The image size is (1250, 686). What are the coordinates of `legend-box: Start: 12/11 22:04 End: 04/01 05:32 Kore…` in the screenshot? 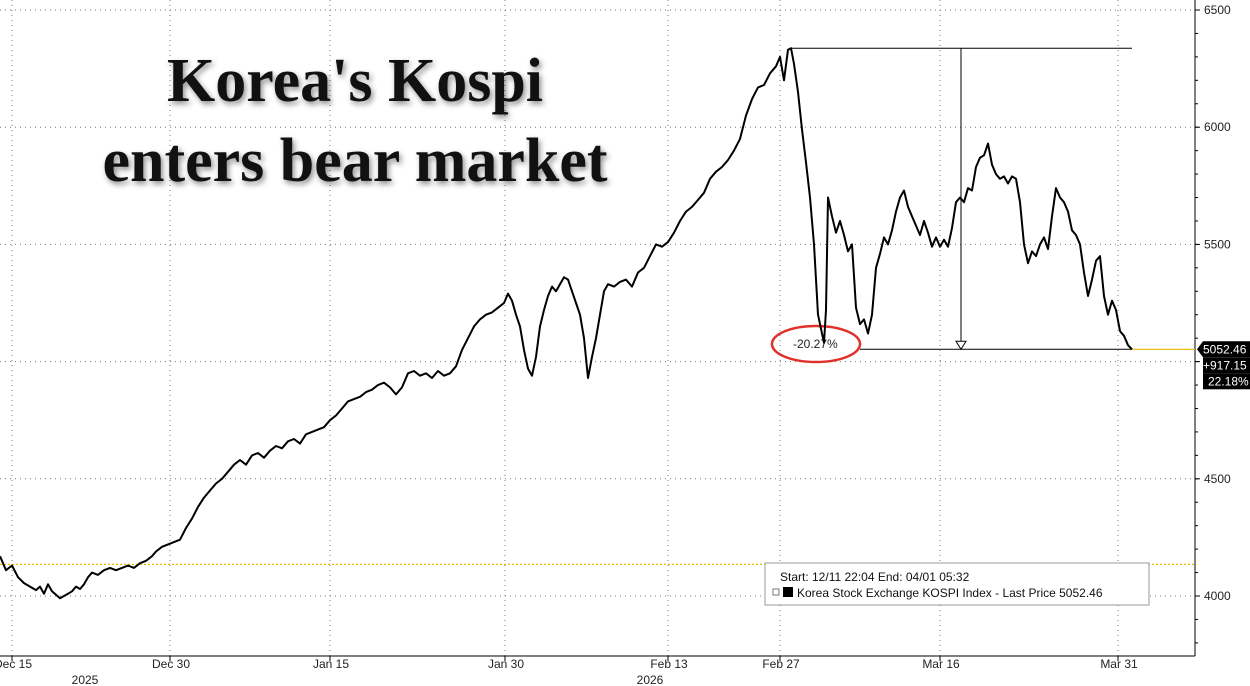 It's located at (957, 584).